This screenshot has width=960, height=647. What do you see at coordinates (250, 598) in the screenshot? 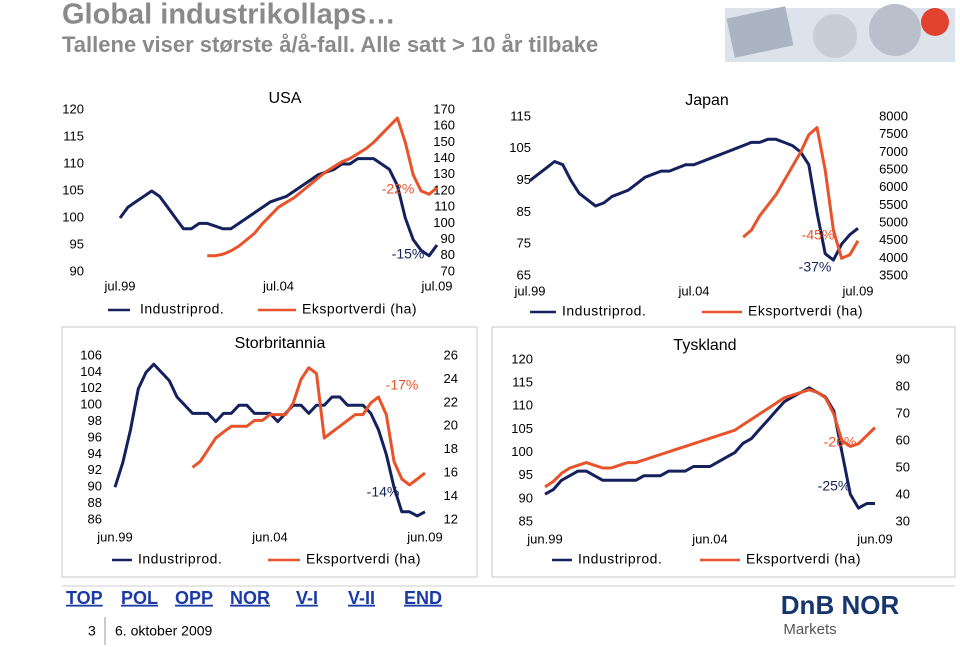
I see `nav-link: NOR` at bounding box center [250, 598].